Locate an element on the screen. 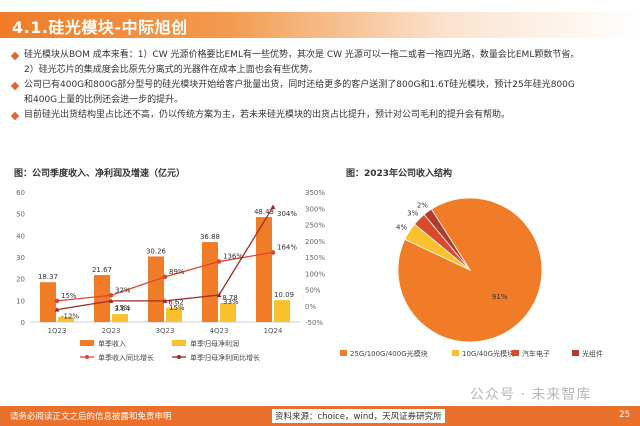  revenue-data-label: 48.43 is located at coordinates (264, 212).